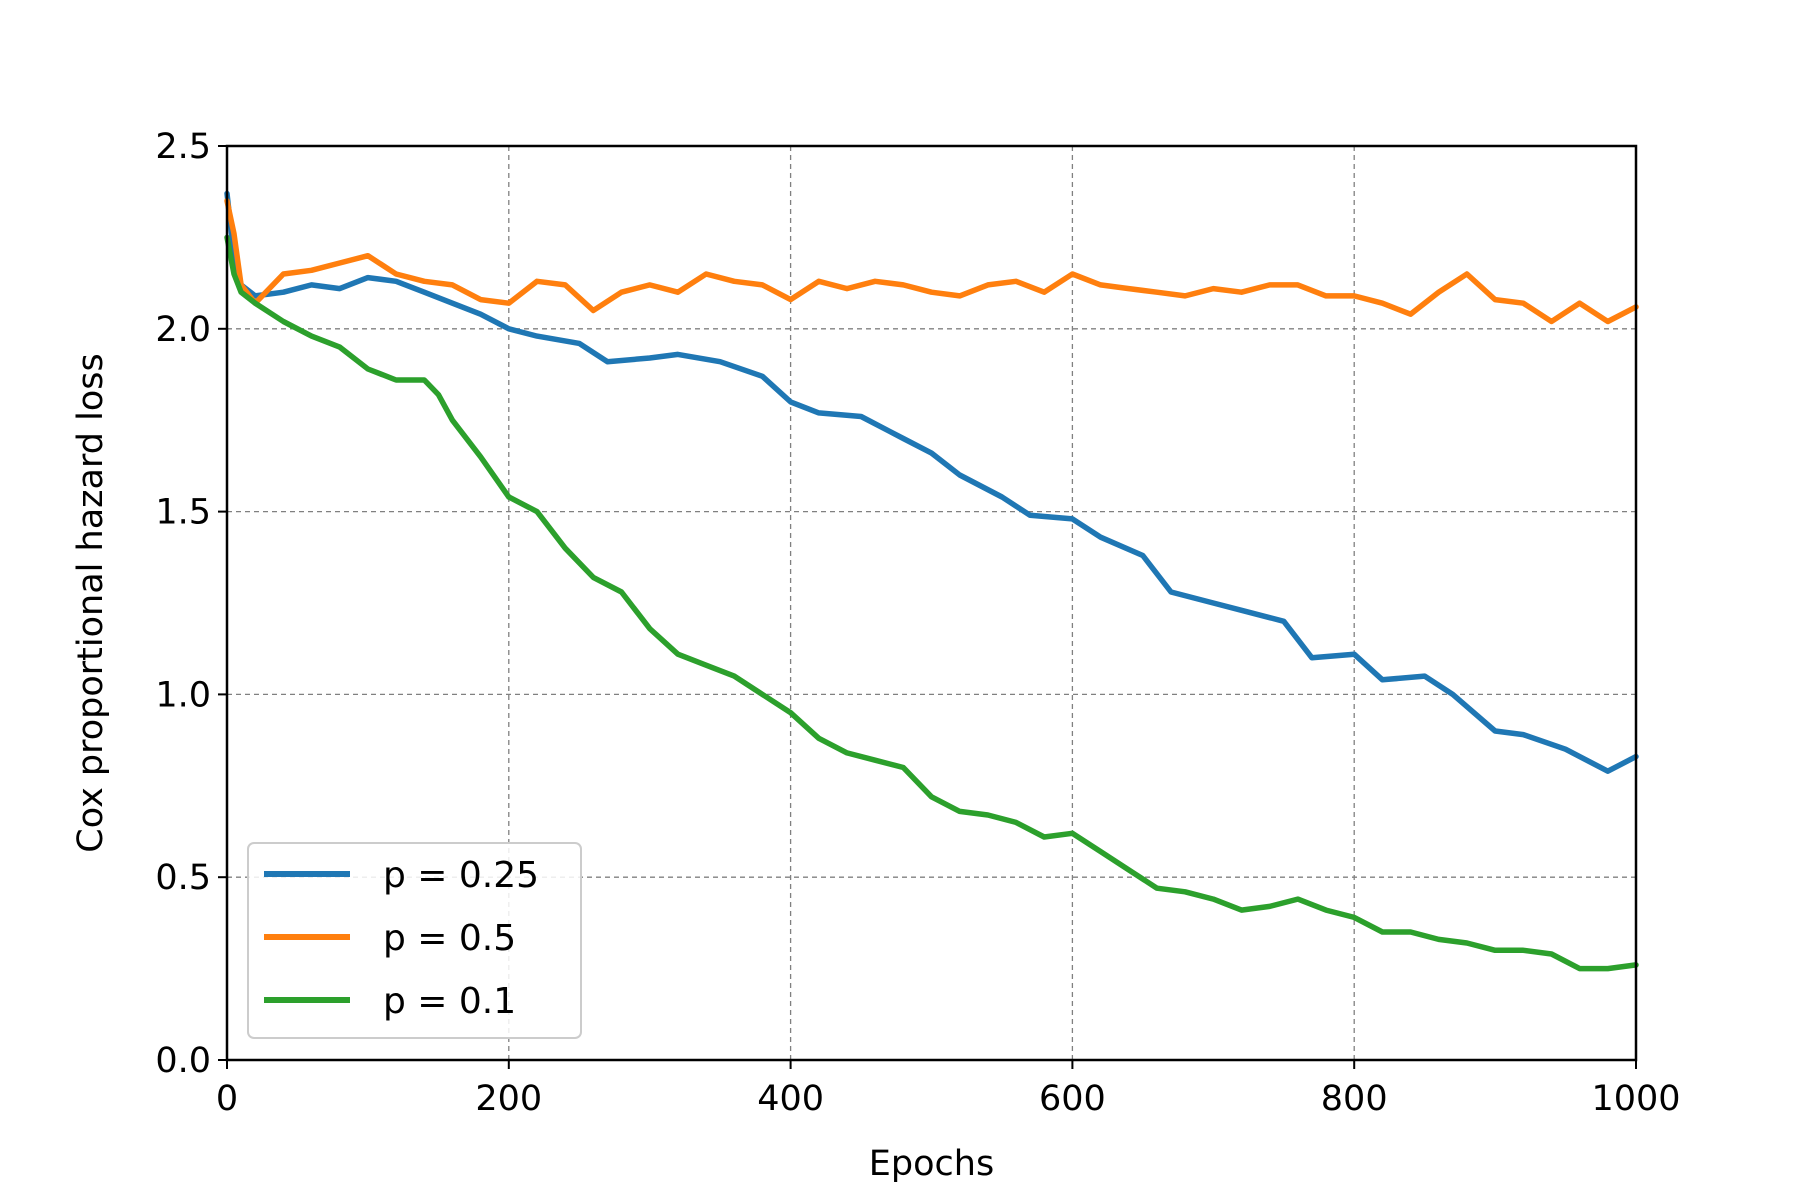  I want to click on y-tick-label: 0.5, so click(183, 878).